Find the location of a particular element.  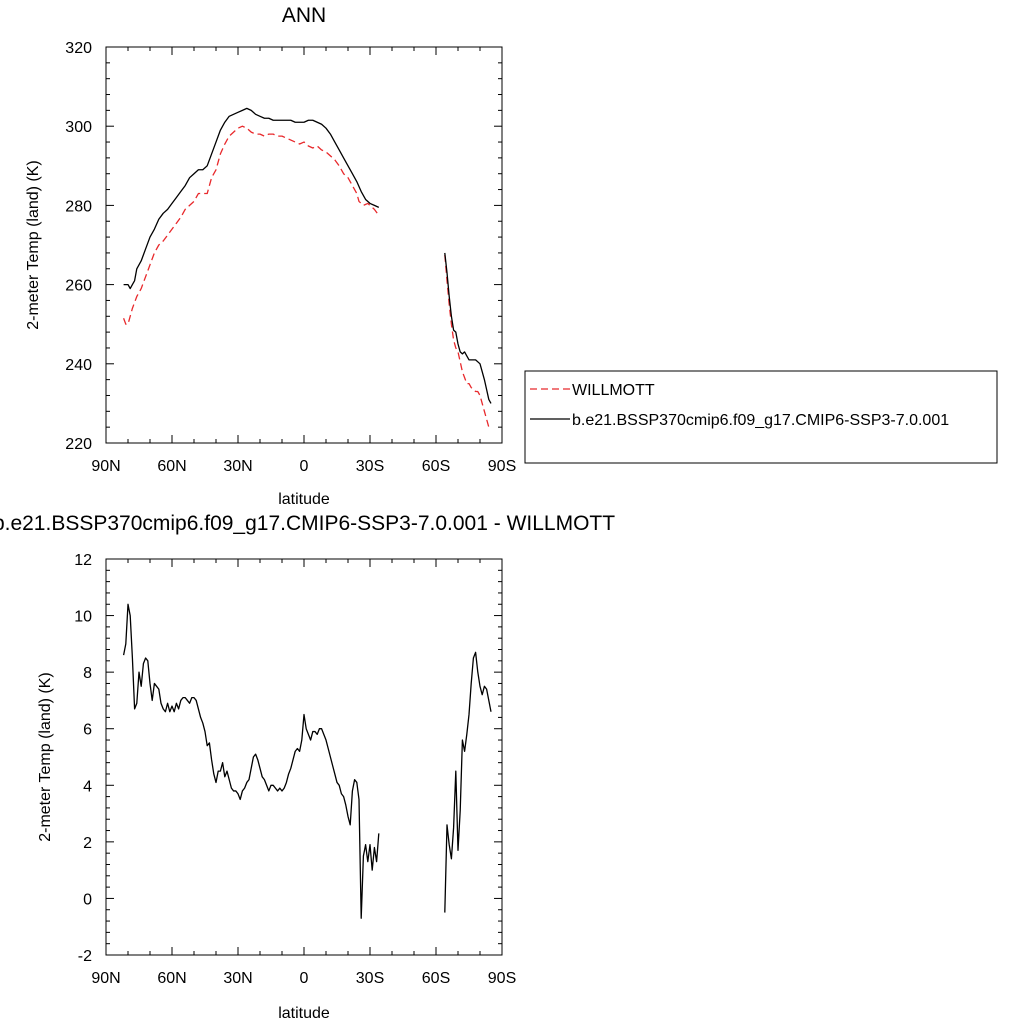

legend-label-willmott: WILLMOTT is located at coordinates (613, 390).